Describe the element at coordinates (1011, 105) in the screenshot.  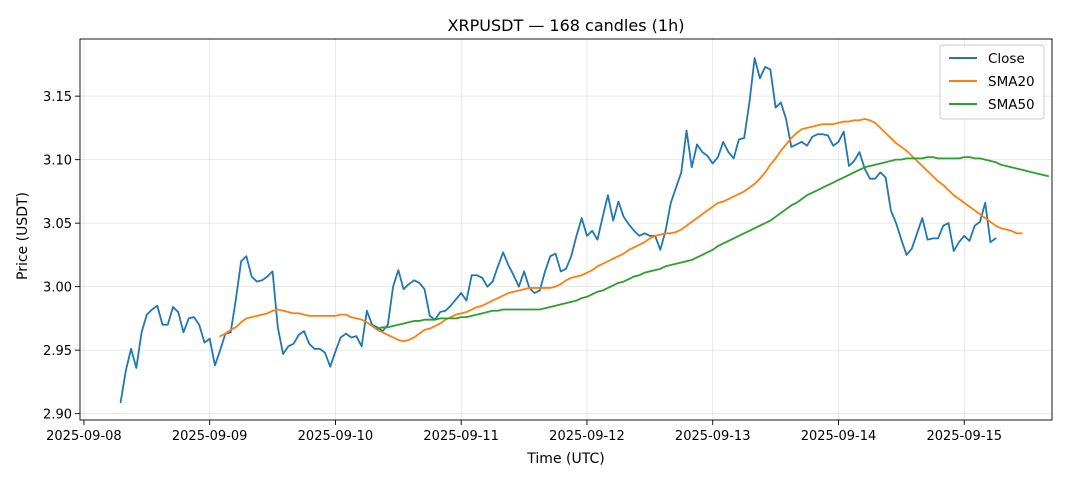
I see `legend-label-sma50: SMA50` at that location.